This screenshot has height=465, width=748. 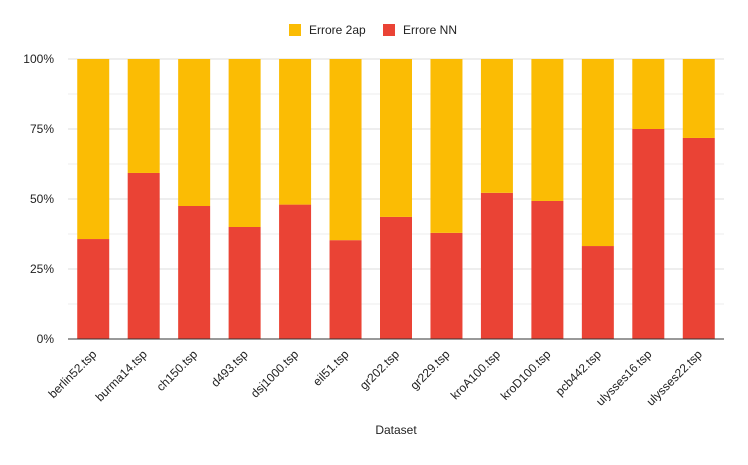 I want to click on x-tick-label: d493.tsp, so click(x=229, y=368).